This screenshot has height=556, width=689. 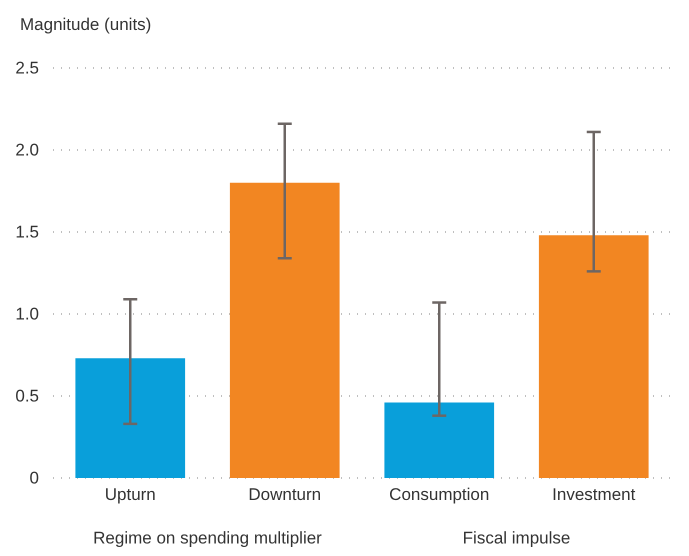 I want to click on y-tick-label: 0.5, so click(x=27, y=396).